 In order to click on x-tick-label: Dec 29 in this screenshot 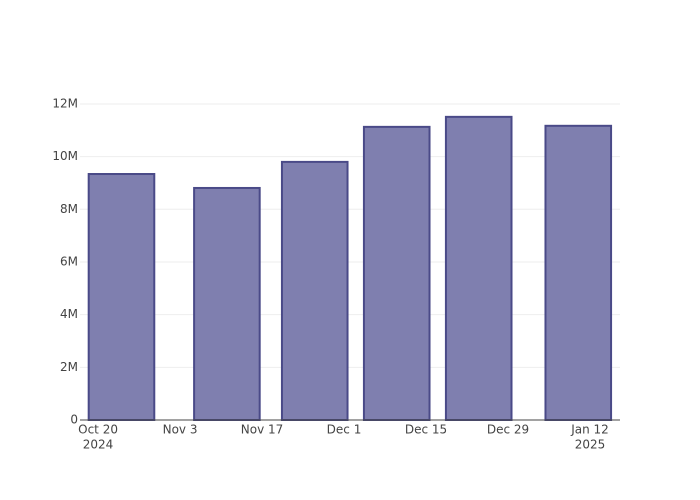, I will do `click(508, 430)`.